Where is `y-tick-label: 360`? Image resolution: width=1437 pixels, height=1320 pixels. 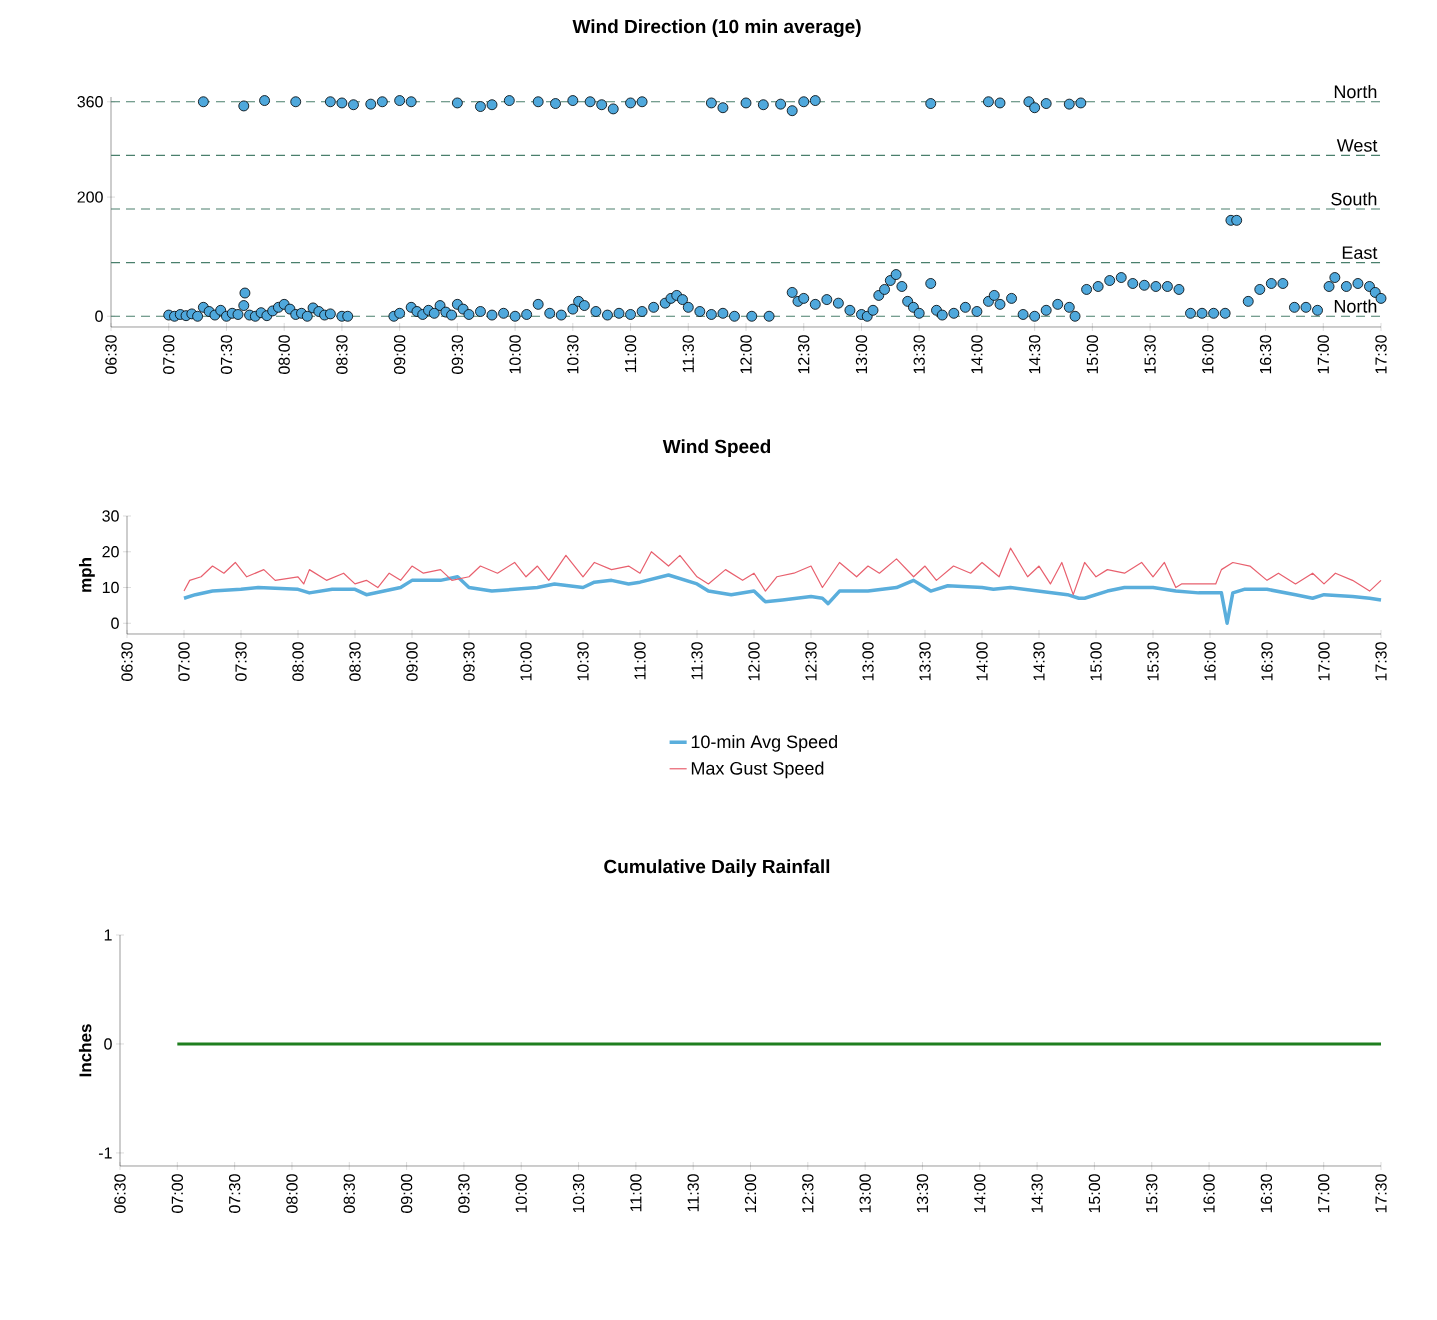
y-tick-label: 360 is located at coordinates (90, 102).